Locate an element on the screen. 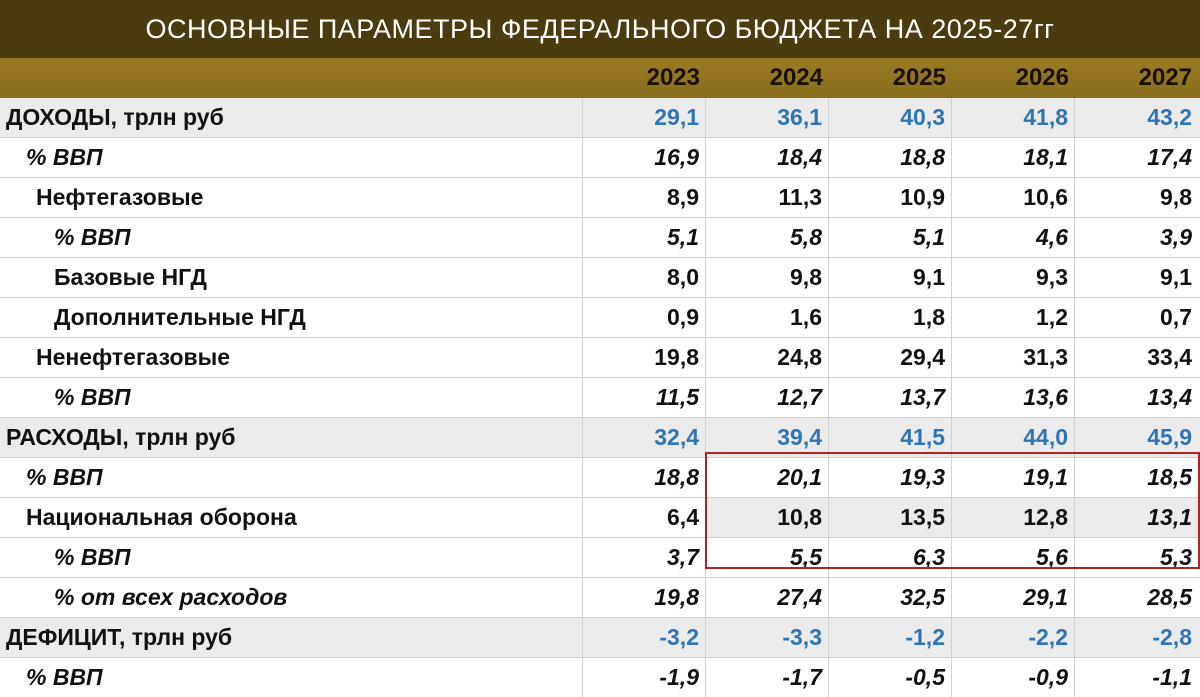 This screenshot has height=697, width=1200. header-label-cell is located at coordinates (291, 78).